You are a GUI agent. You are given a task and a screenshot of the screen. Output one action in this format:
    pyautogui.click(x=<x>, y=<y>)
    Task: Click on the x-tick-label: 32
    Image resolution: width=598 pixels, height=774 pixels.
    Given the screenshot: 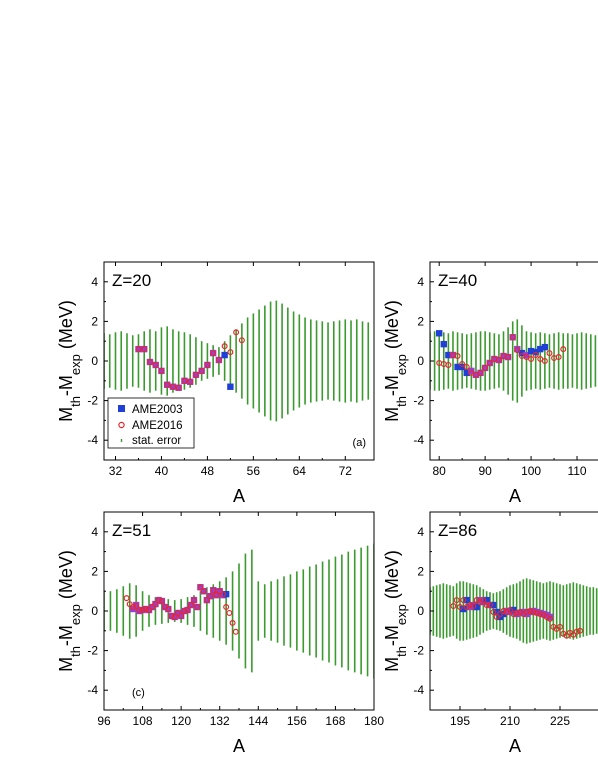 What is the action you would take?
    pyautogui.click(x=116, y=471)
    